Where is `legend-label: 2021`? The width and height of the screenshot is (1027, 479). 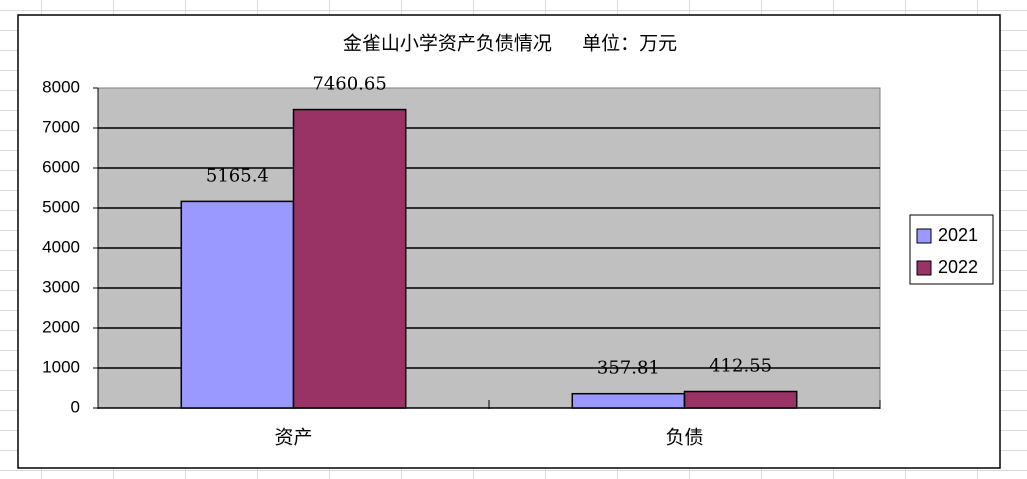
legend-label: 2021 is located at coordinates (958, 235).